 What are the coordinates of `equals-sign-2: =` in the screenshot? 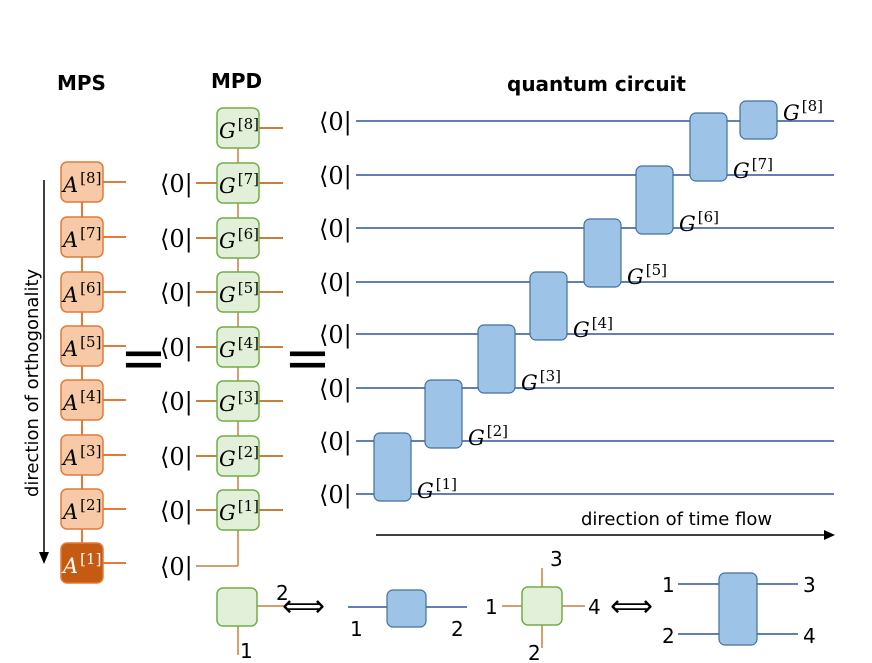 It's located at (307, 358).